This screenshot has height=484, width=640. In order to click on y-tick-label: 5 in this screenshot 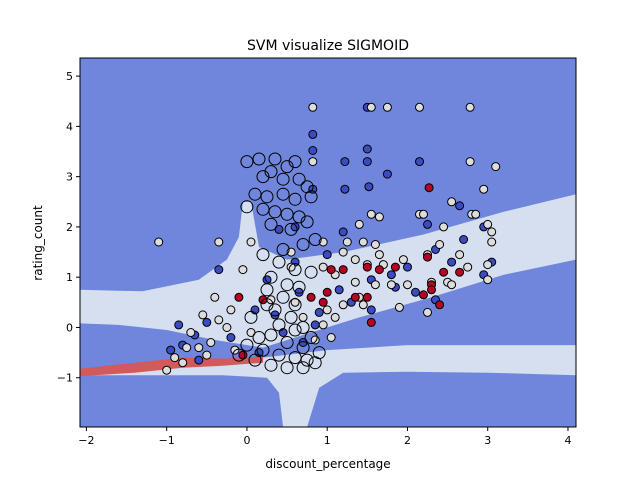, I will do `click(69, 76)`.